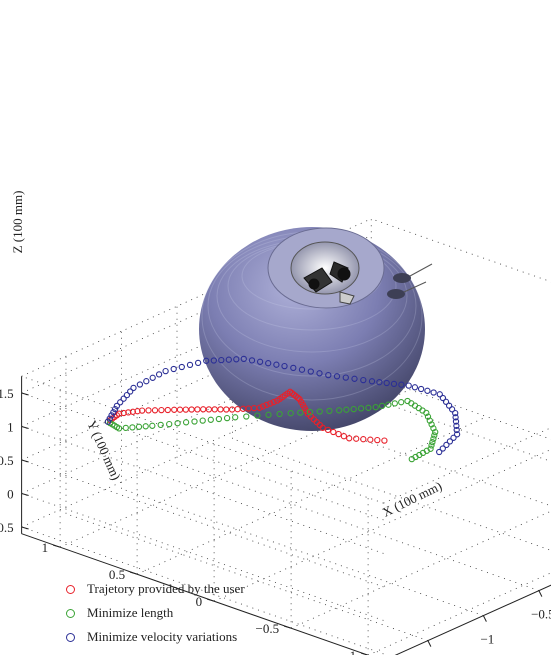  What do you see at coordinates (45, 547) in the screenshot?
I see `y-tick-label: 1` at bounding box center [45, 547].